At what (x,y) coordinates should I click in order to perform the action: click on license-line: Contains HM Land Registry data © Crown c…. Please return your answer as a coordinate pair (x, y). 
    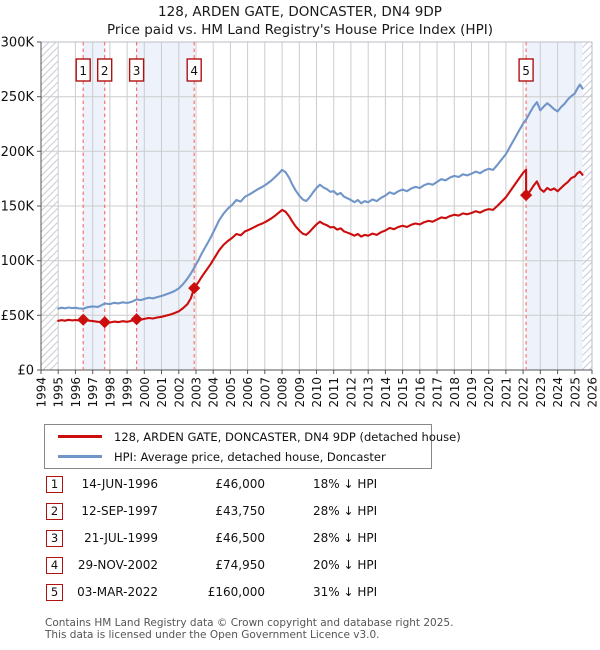
    Looking at the image, I should click on (249, 623).